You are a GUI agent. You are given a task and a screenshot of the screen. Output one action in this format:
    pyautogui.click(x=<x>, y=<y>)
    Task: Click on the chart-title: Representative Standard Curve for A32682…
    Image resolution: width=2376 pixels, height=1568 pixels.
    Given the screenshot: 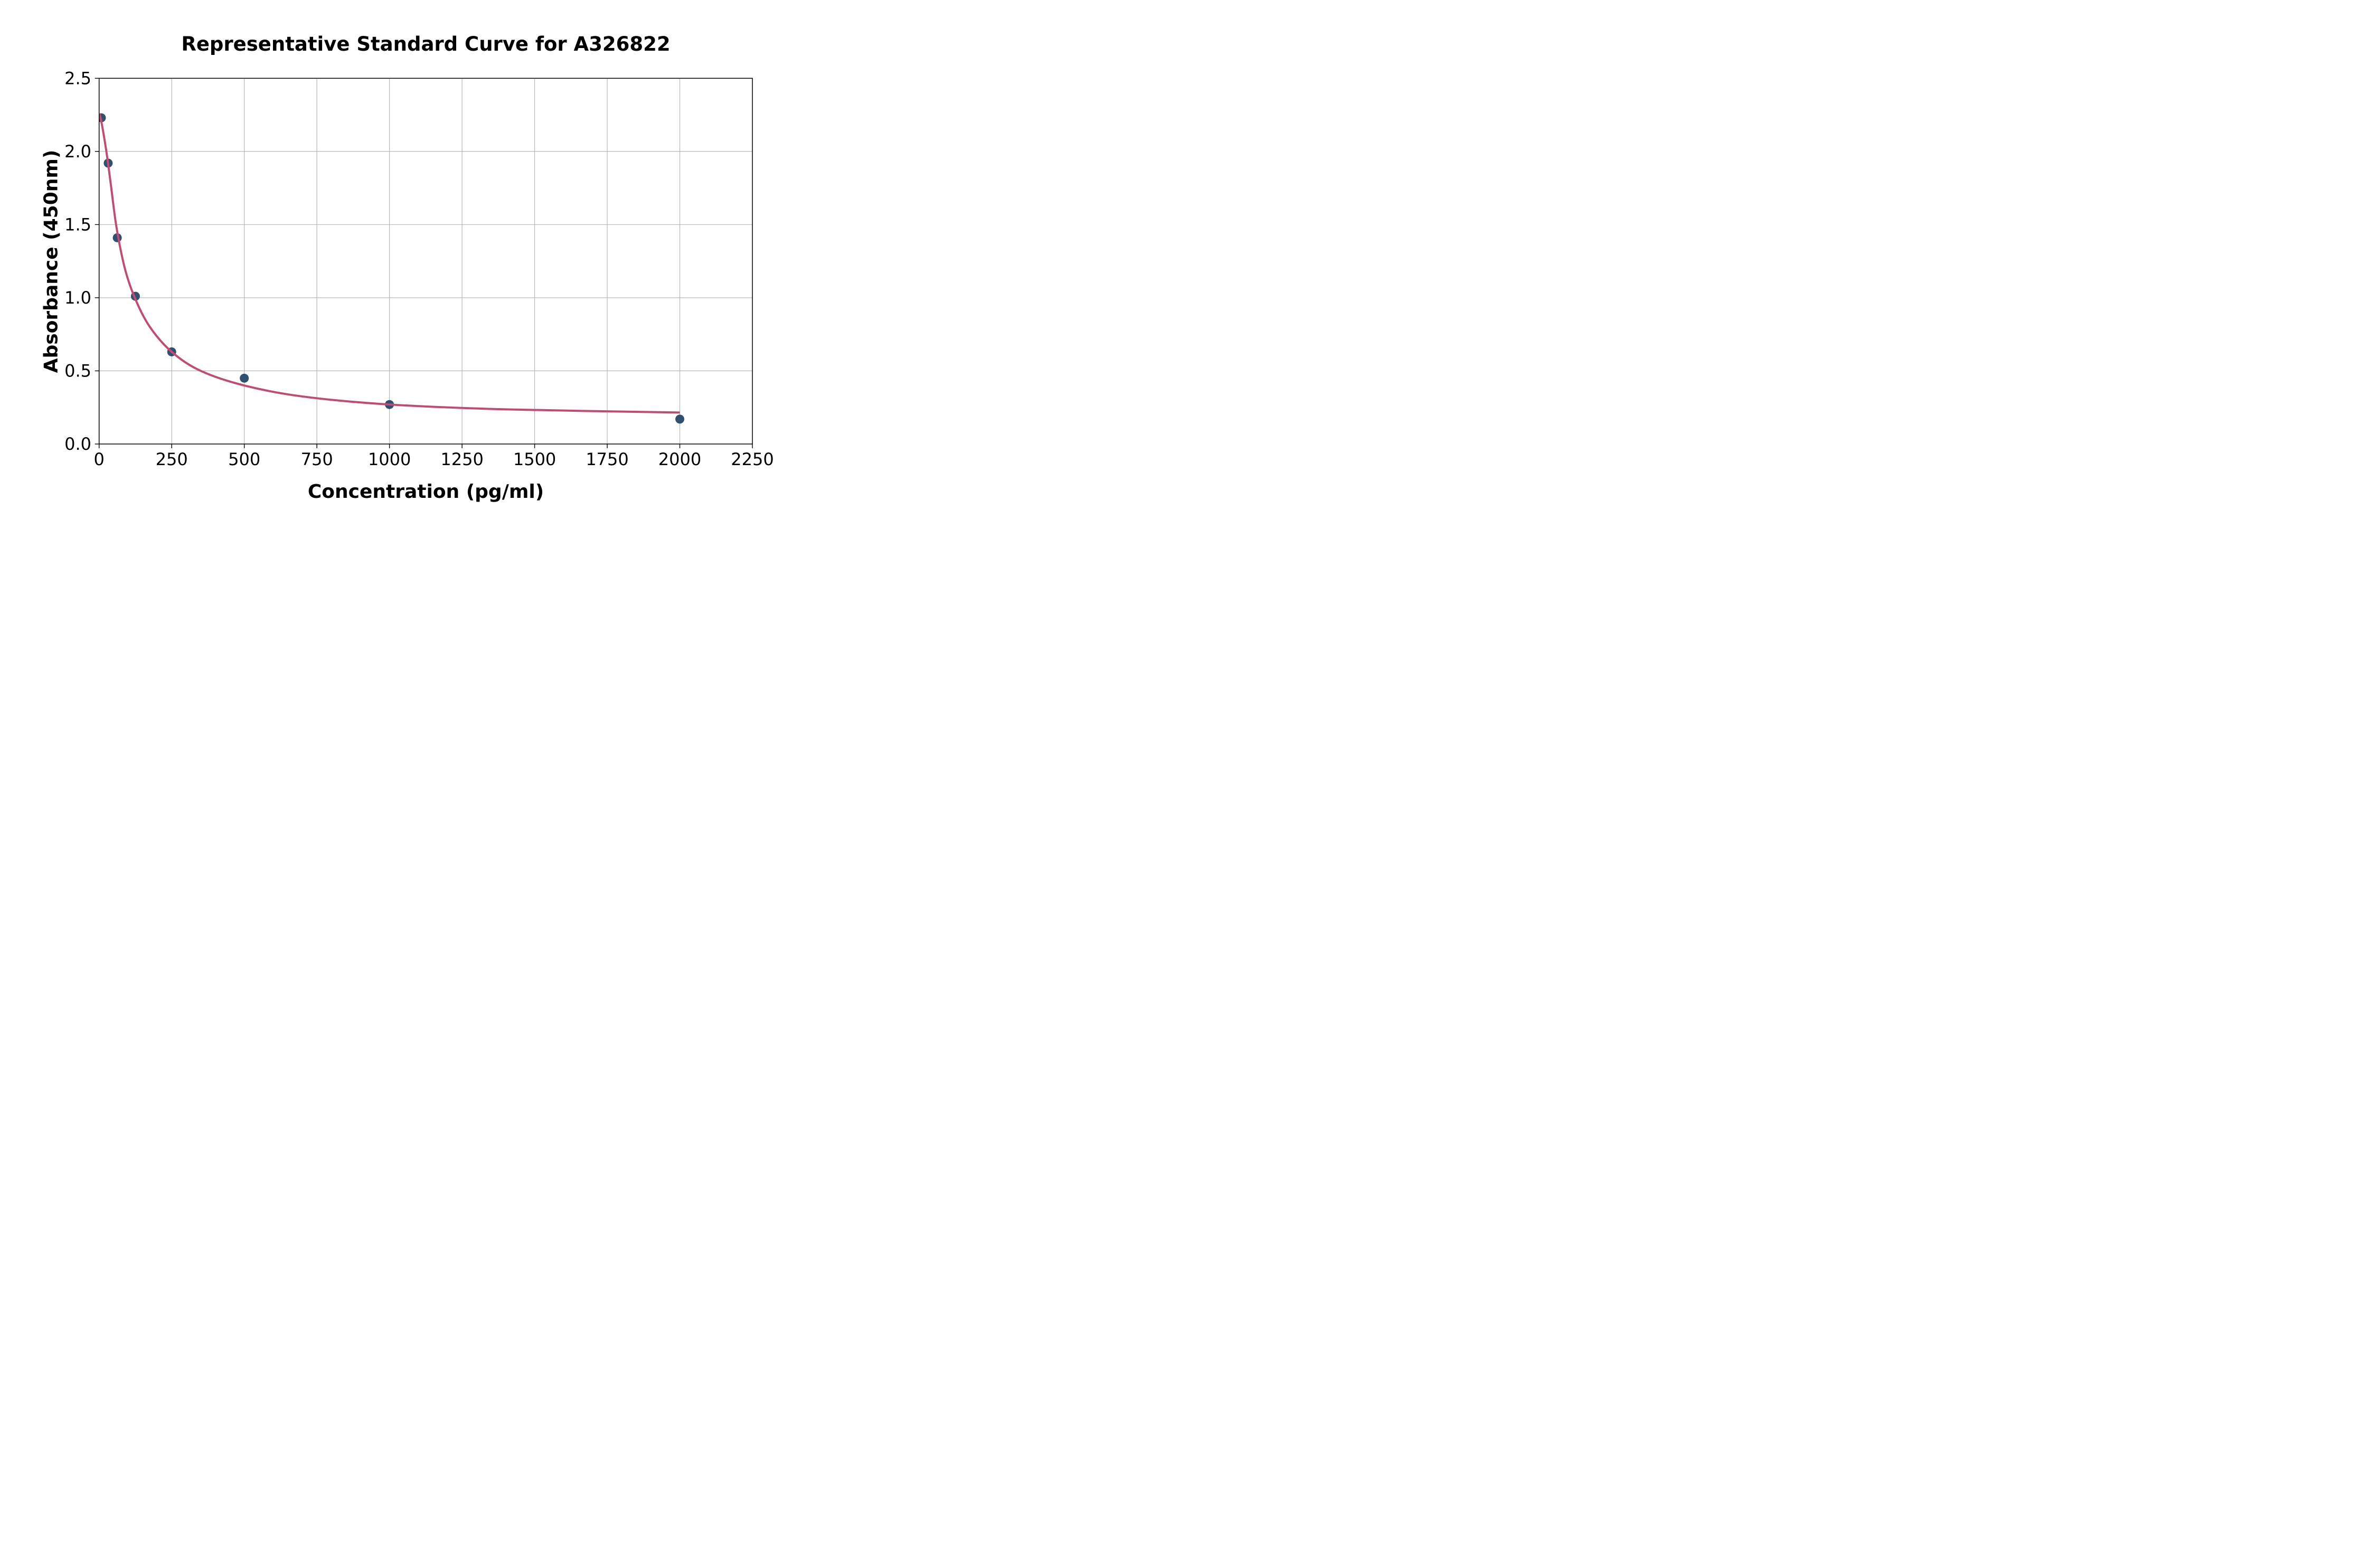 What is the action you would take?
    pyautogui.click(x=426, y=44)
    